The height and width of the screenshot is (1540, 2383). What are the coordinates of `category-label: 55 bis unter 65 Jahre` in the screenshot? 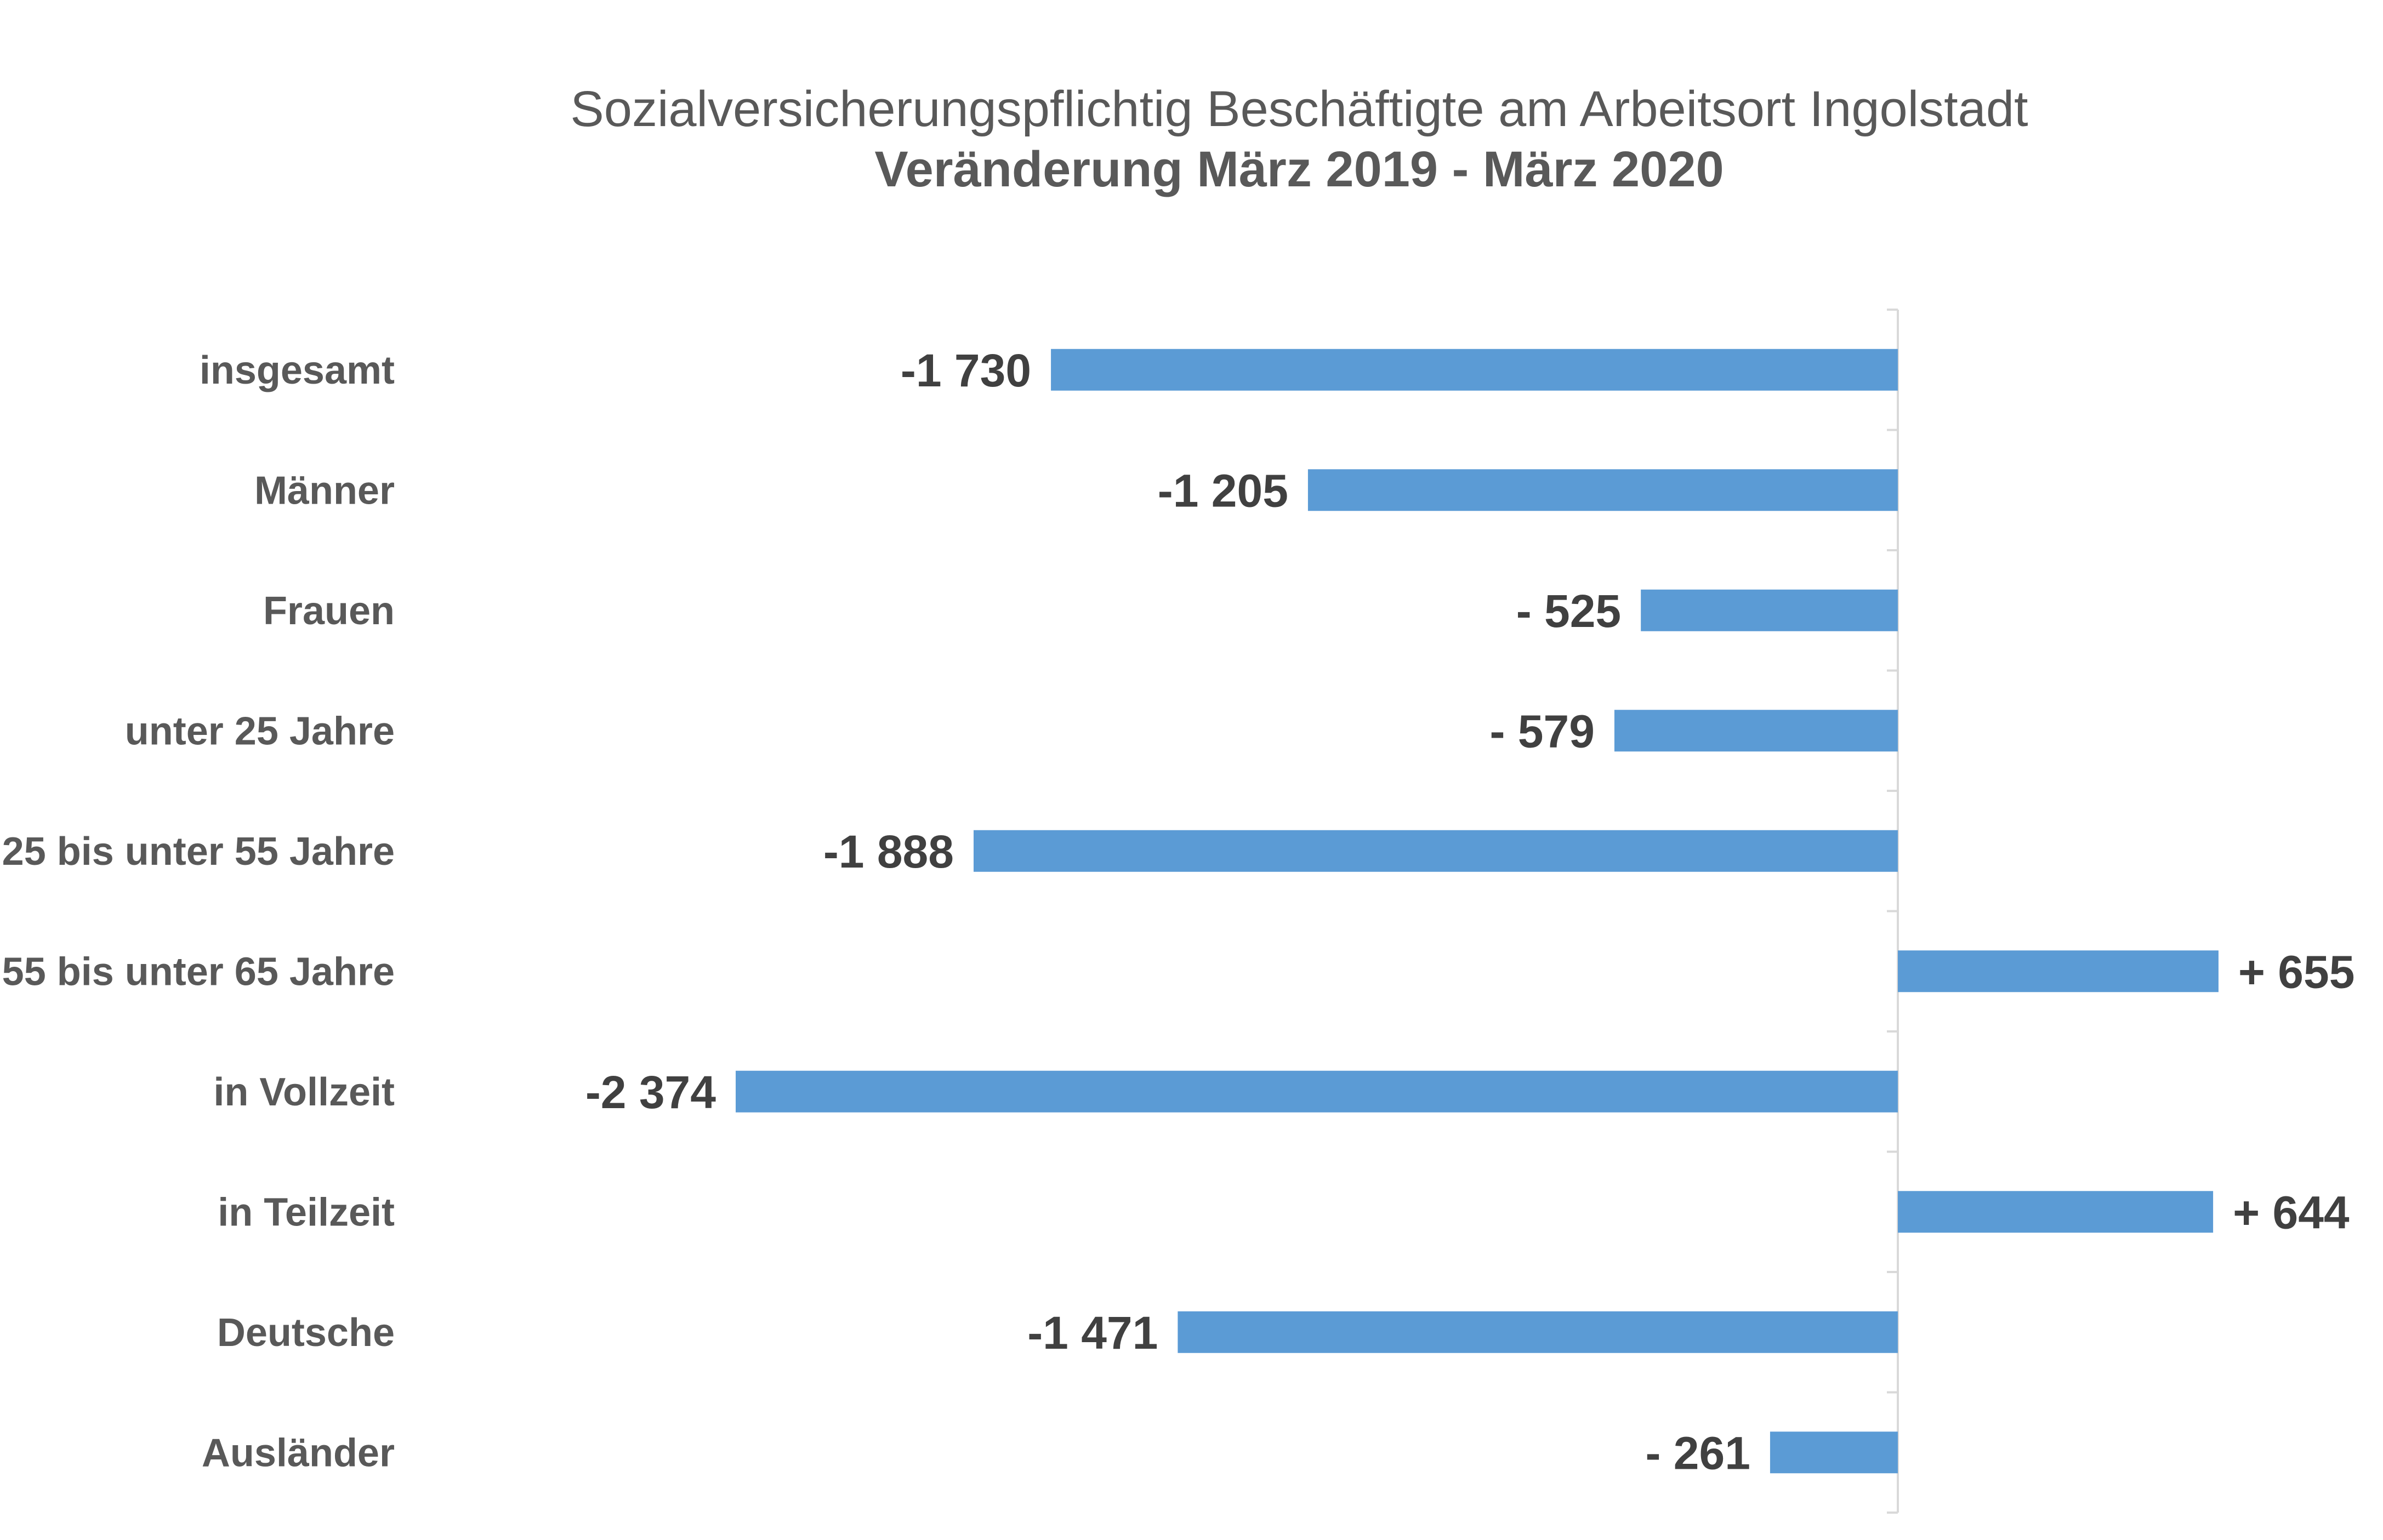 It's located at (198, 972).